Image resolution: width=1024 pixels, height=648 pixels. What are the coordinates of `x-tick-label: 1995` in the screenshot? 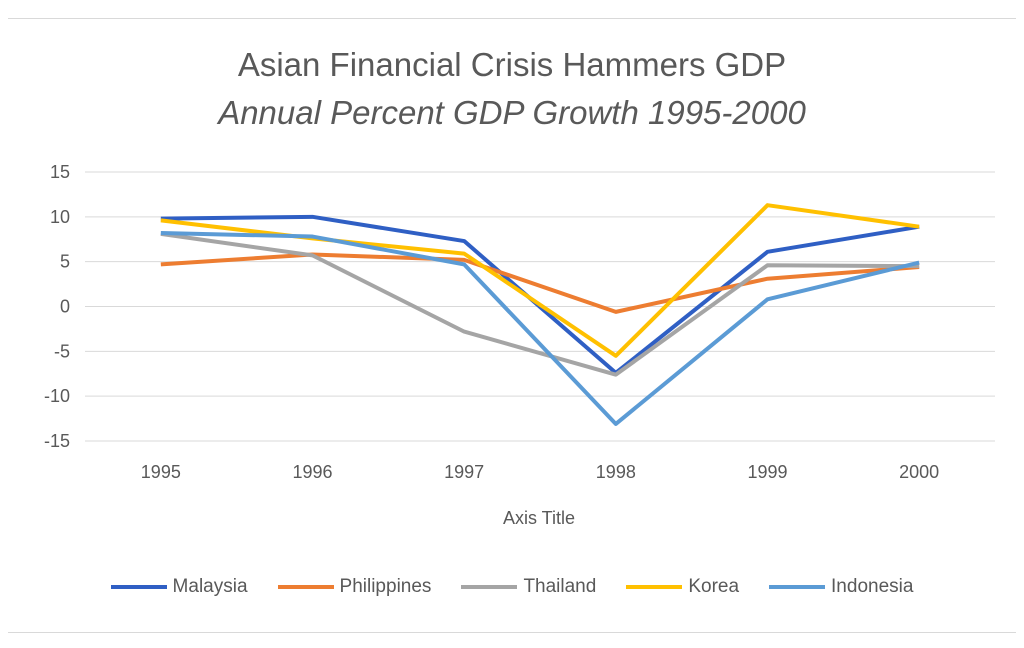 It's located at (161, 472).